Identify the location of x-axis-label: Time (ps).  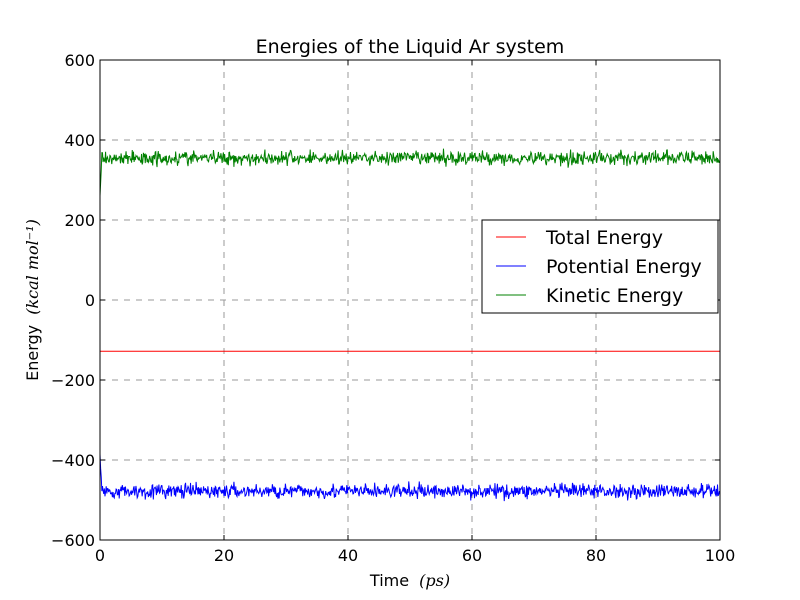
(409, 580).